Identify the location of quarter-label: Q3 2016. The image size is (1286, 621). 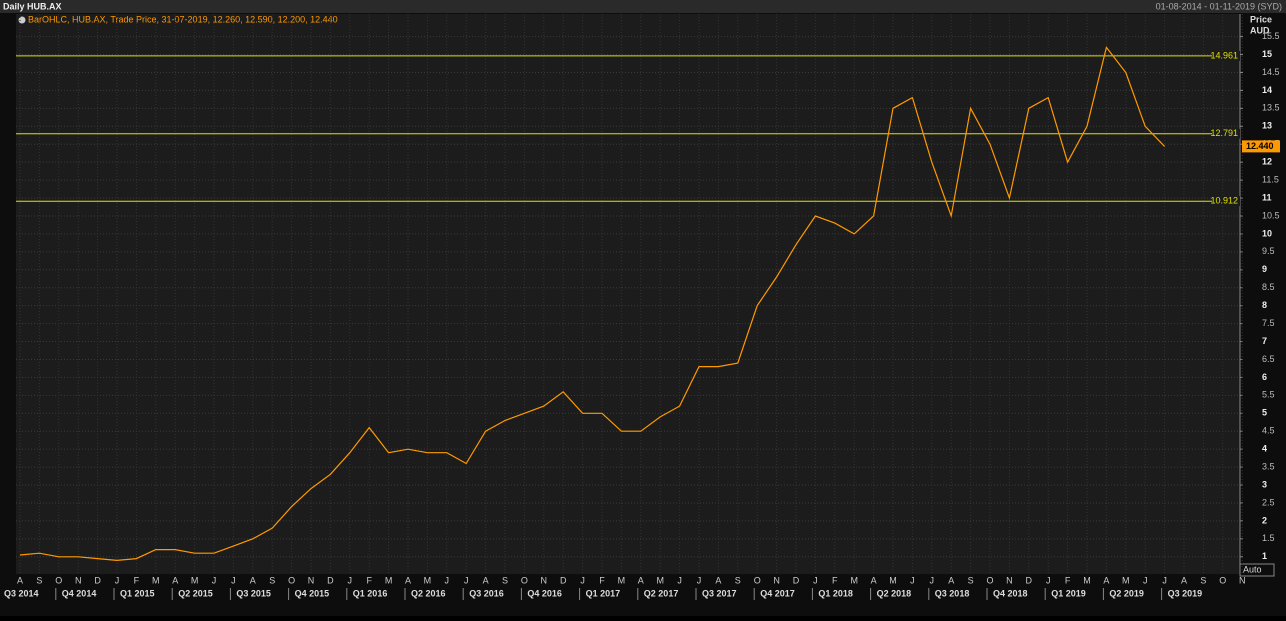
(486, 593).